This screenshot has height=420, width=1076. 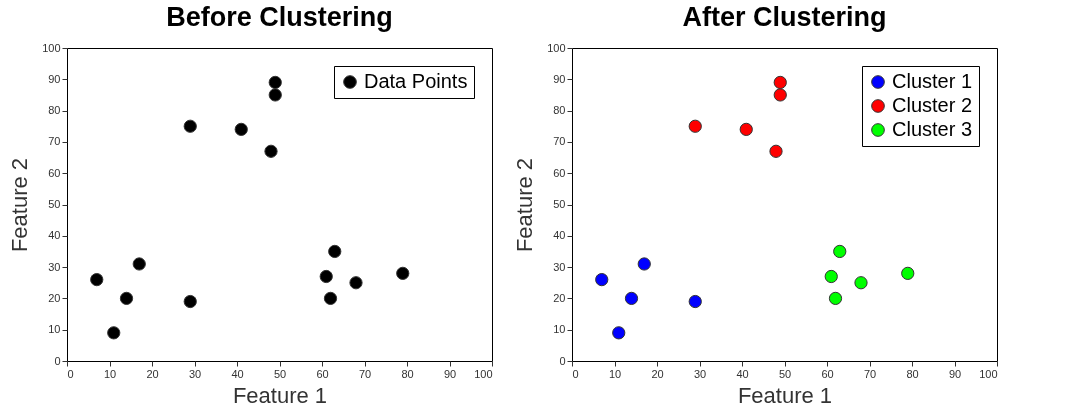 I want to click on legend-label: Data Points, so click(x=416, y=81).